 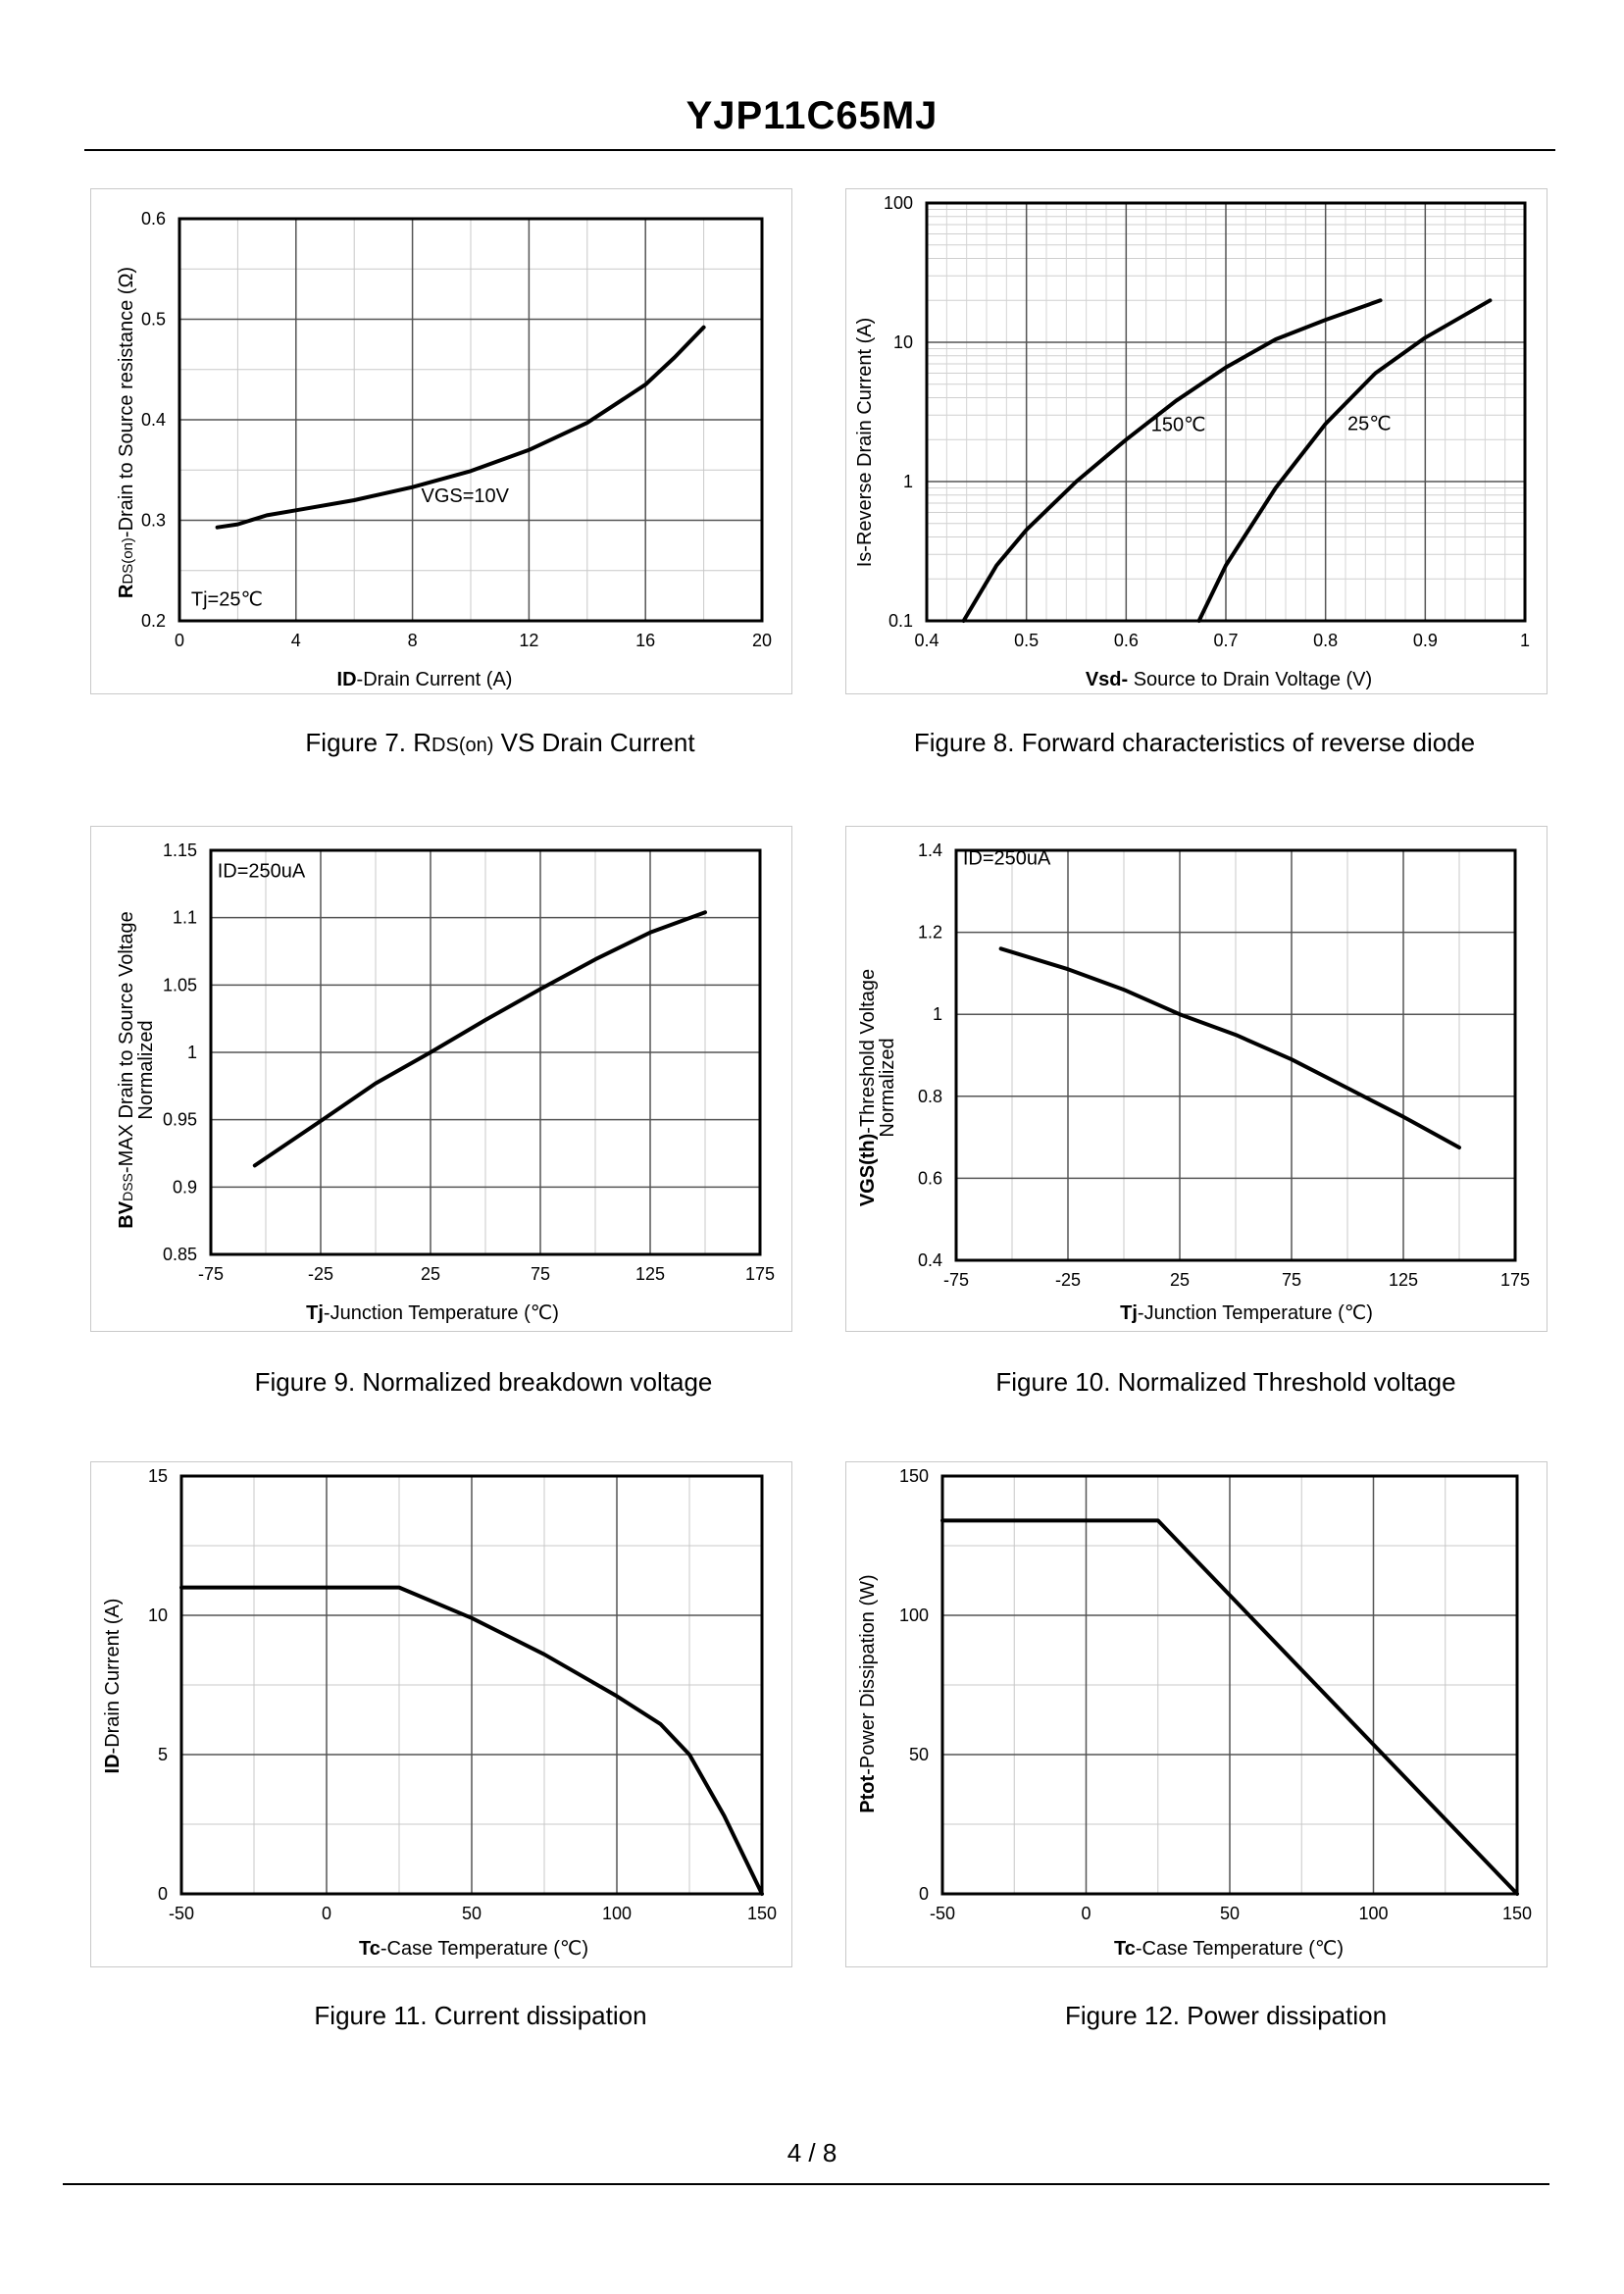 What do you see at coordinates (180, 1120) in the screenshot?
I see `y-tick-label: 0.95` at bounding box center [180, 1120].